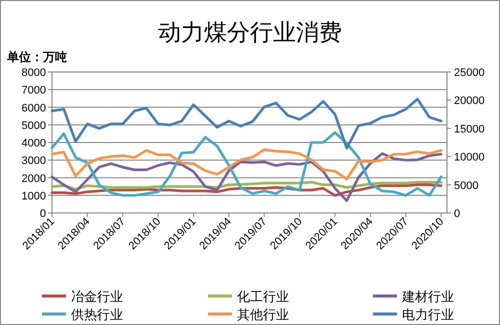 The image size is (500, 325). I want to click on y2-tick-label: 25000, so click(469, 73).